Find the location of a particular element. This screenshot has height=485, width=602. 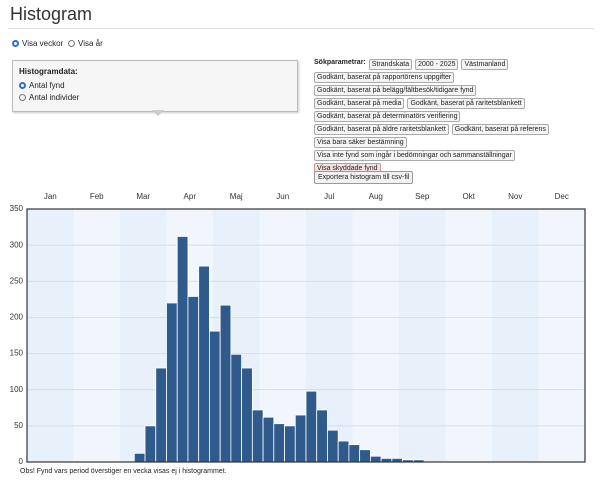

radio-label: Antal individer is located at coordinates (54, 97).